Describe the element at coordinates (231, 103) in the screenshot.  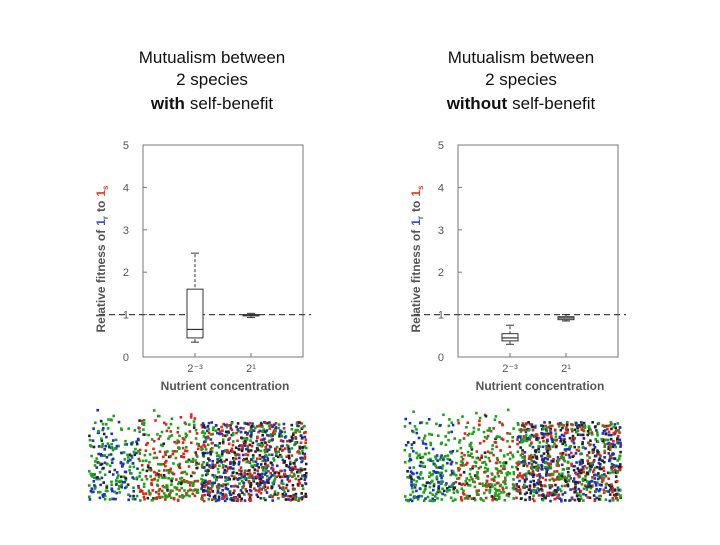
I see `title-rest: self-benefit` at that location.